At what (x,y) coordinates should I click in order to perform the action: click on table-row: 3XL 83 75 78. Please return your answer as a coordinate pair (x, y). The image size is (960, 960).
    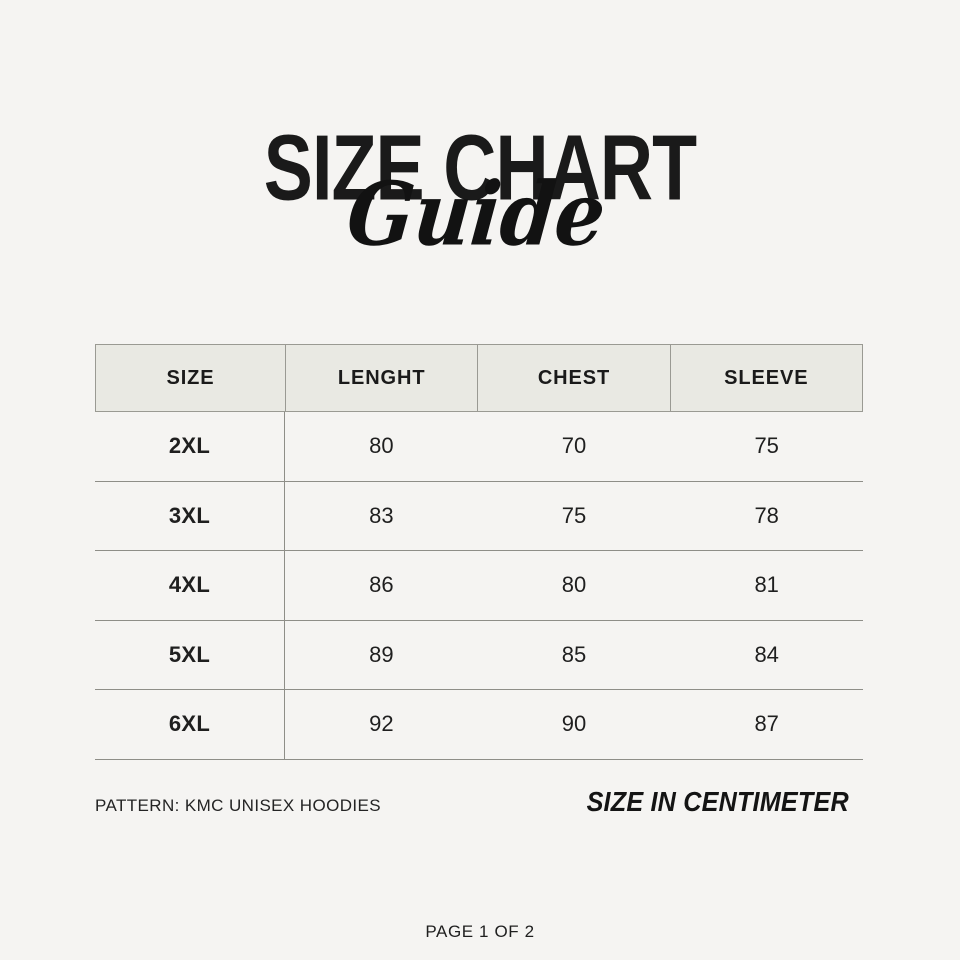
    Looking at the image, I should click on (479, 516).